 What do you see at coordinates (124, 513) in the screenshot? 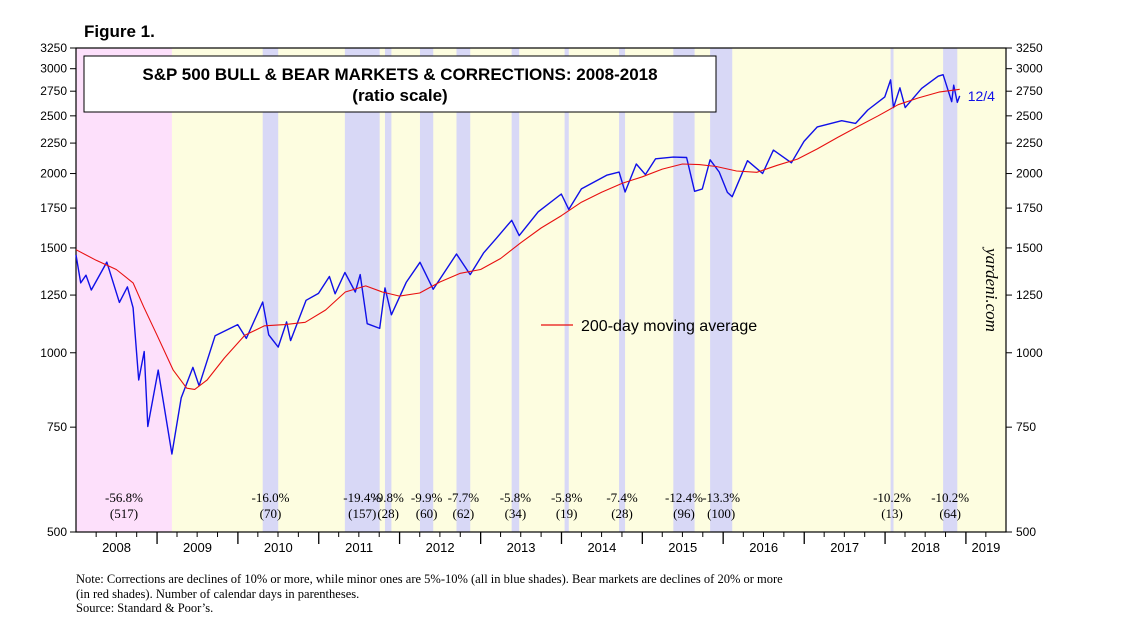
I see `period-days-label: (517)` at bounding box center [124, 513].